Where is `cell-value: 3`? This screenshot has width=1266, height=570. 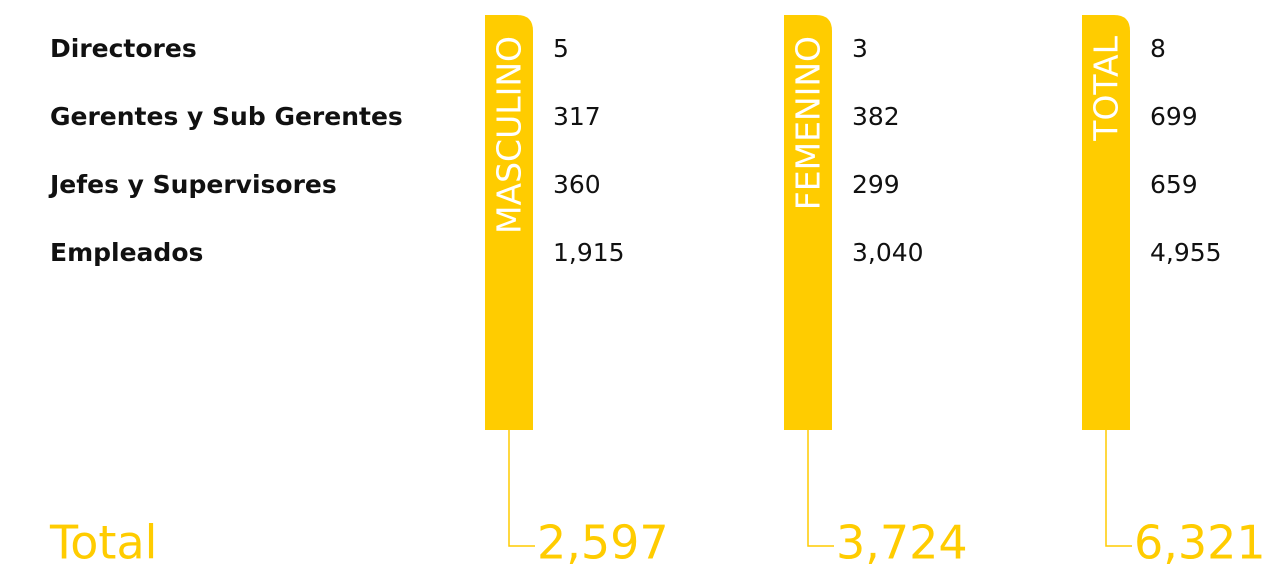 cell-value: 3 is located at coordinates (860, 48).